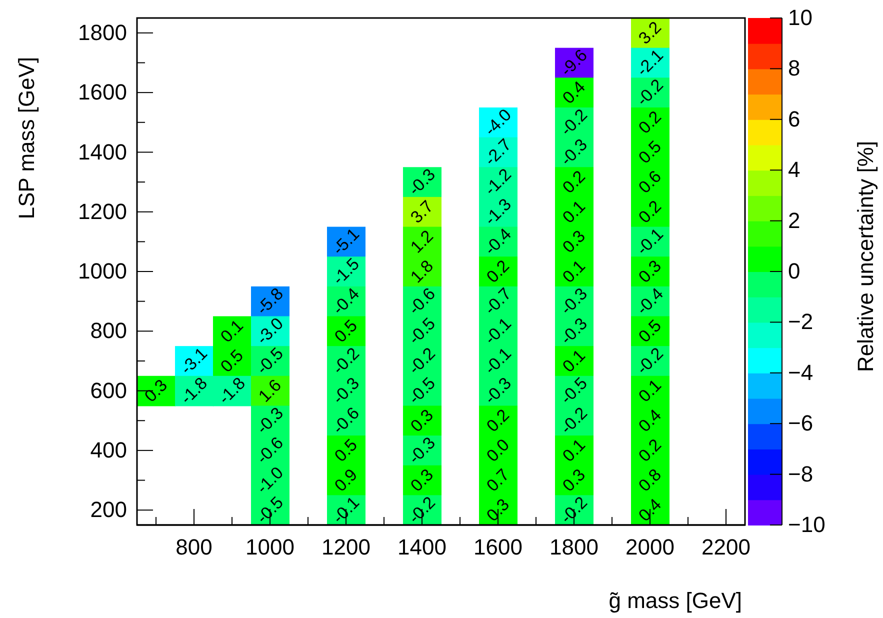 This screenshot has width=883, height=618. I want to click on y-tick-label: 1000, so click(102, 271).